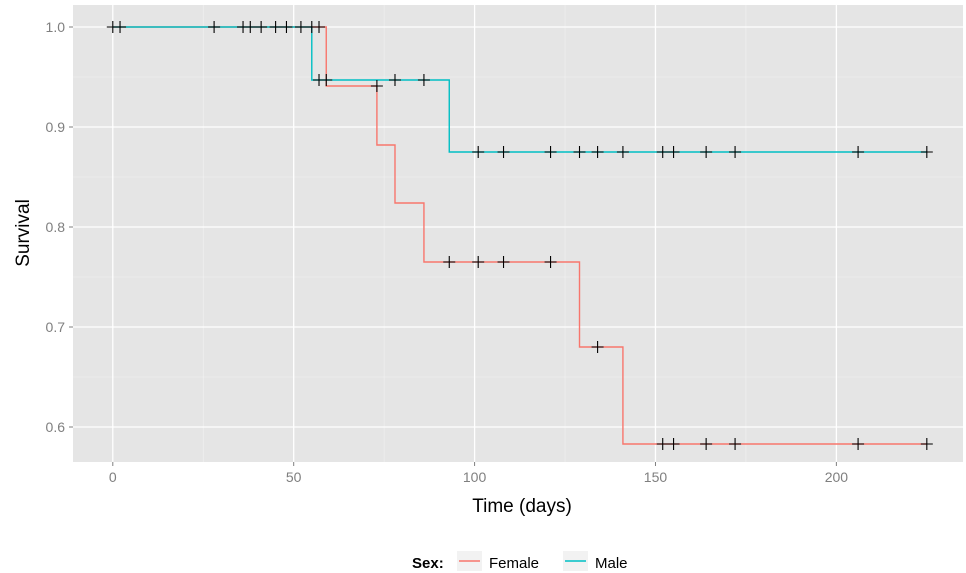  I want to click on x-axis-title: Time (days), so click(522, 506).